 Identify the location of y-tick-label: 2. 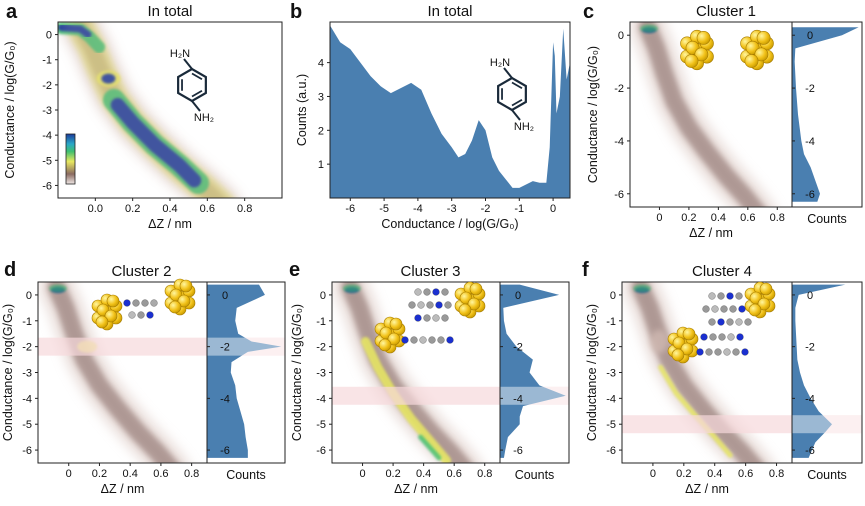
(321, 131).